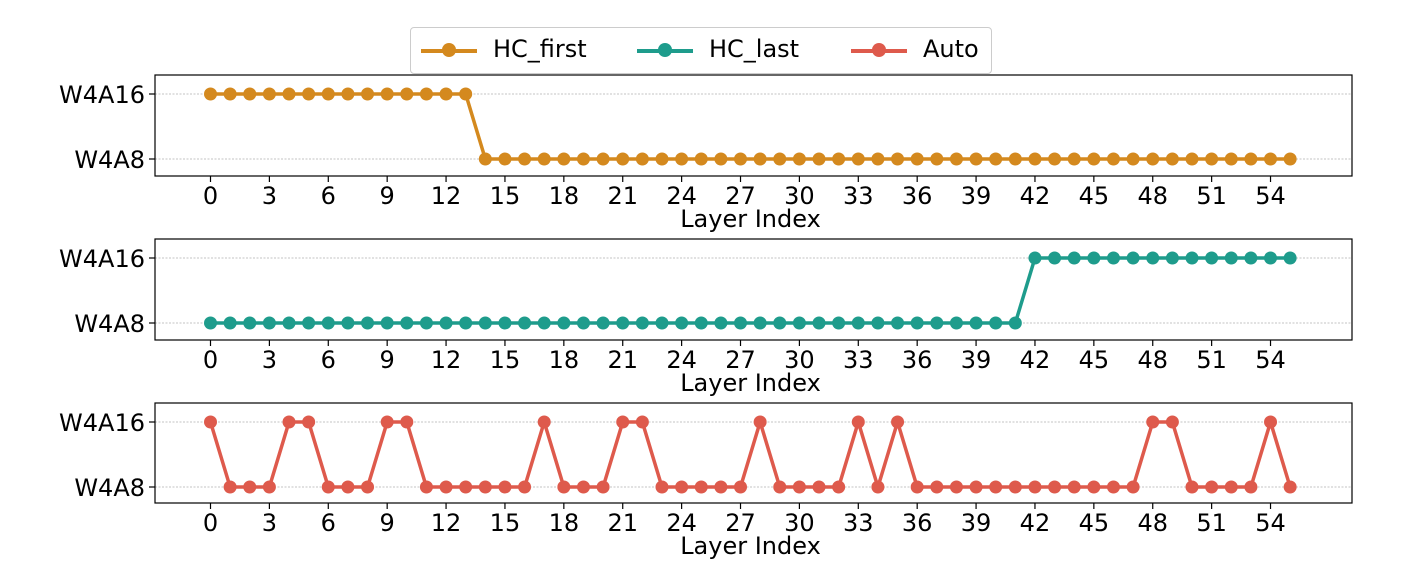  What do you see at coordinates (540, 49) in the screenshot?
I see `legend-label-hc-first: HC_first` at bounding box center [540, 49].